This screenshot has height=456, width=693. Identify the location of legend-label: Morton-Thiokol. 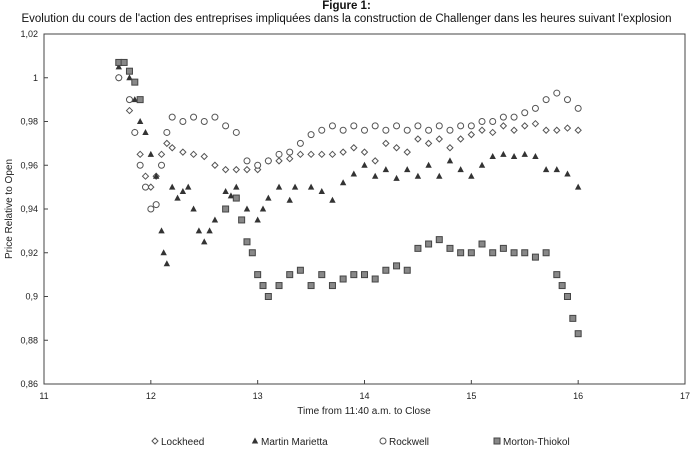
(536, 442).